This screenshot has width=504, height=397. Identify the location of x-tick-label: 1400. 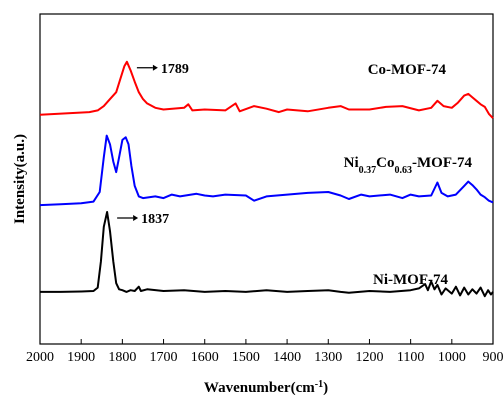
(287, 357).